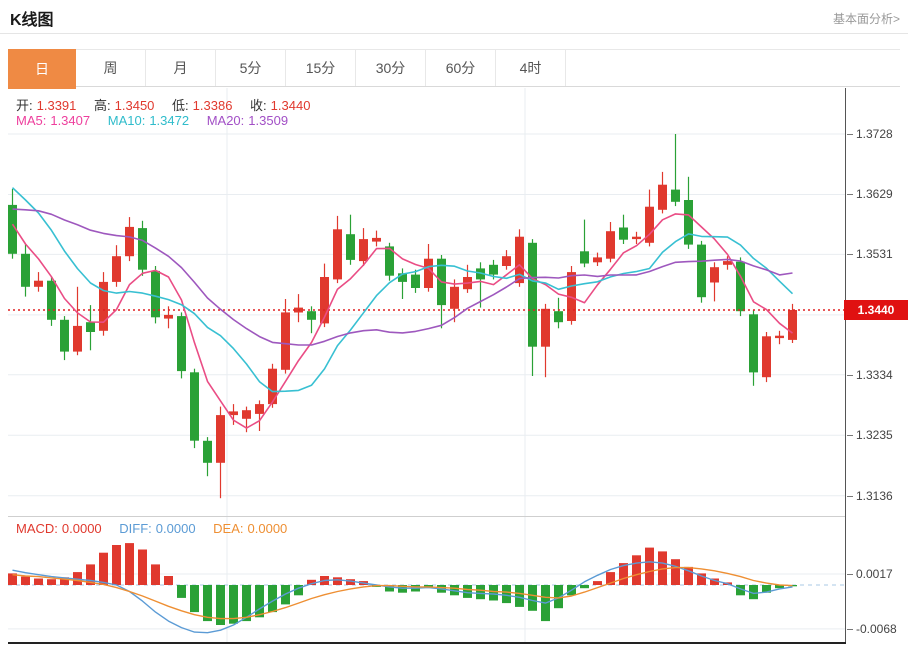 The width and height of the screenshot is (908, 646). I want to click on ma5-value: 1.3407, so click(70, 120).